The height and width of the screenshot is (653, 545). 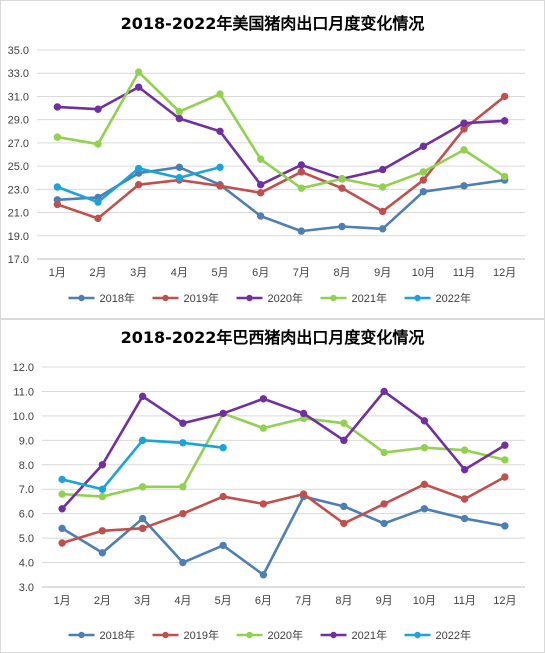 I want to click on y-tick-label: 17.0, so click(x=18, y=260).